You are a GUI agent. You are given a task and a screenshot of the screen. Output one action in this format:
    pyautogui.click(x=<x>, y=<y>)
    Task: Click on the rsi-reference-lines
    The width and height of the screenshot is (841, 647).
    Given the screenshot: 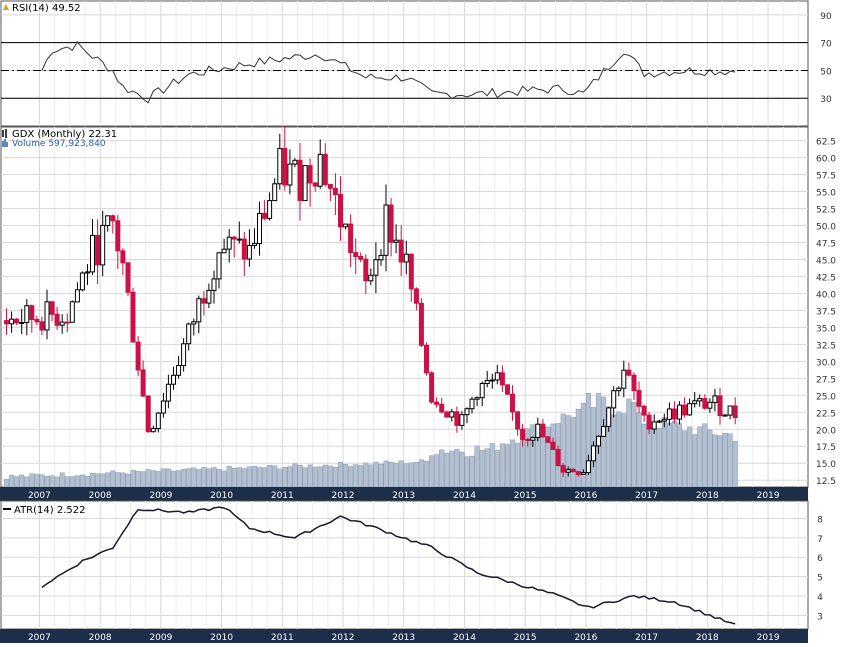 What is the action you would take?
    pyautogui.click(x=404, y=70)
    